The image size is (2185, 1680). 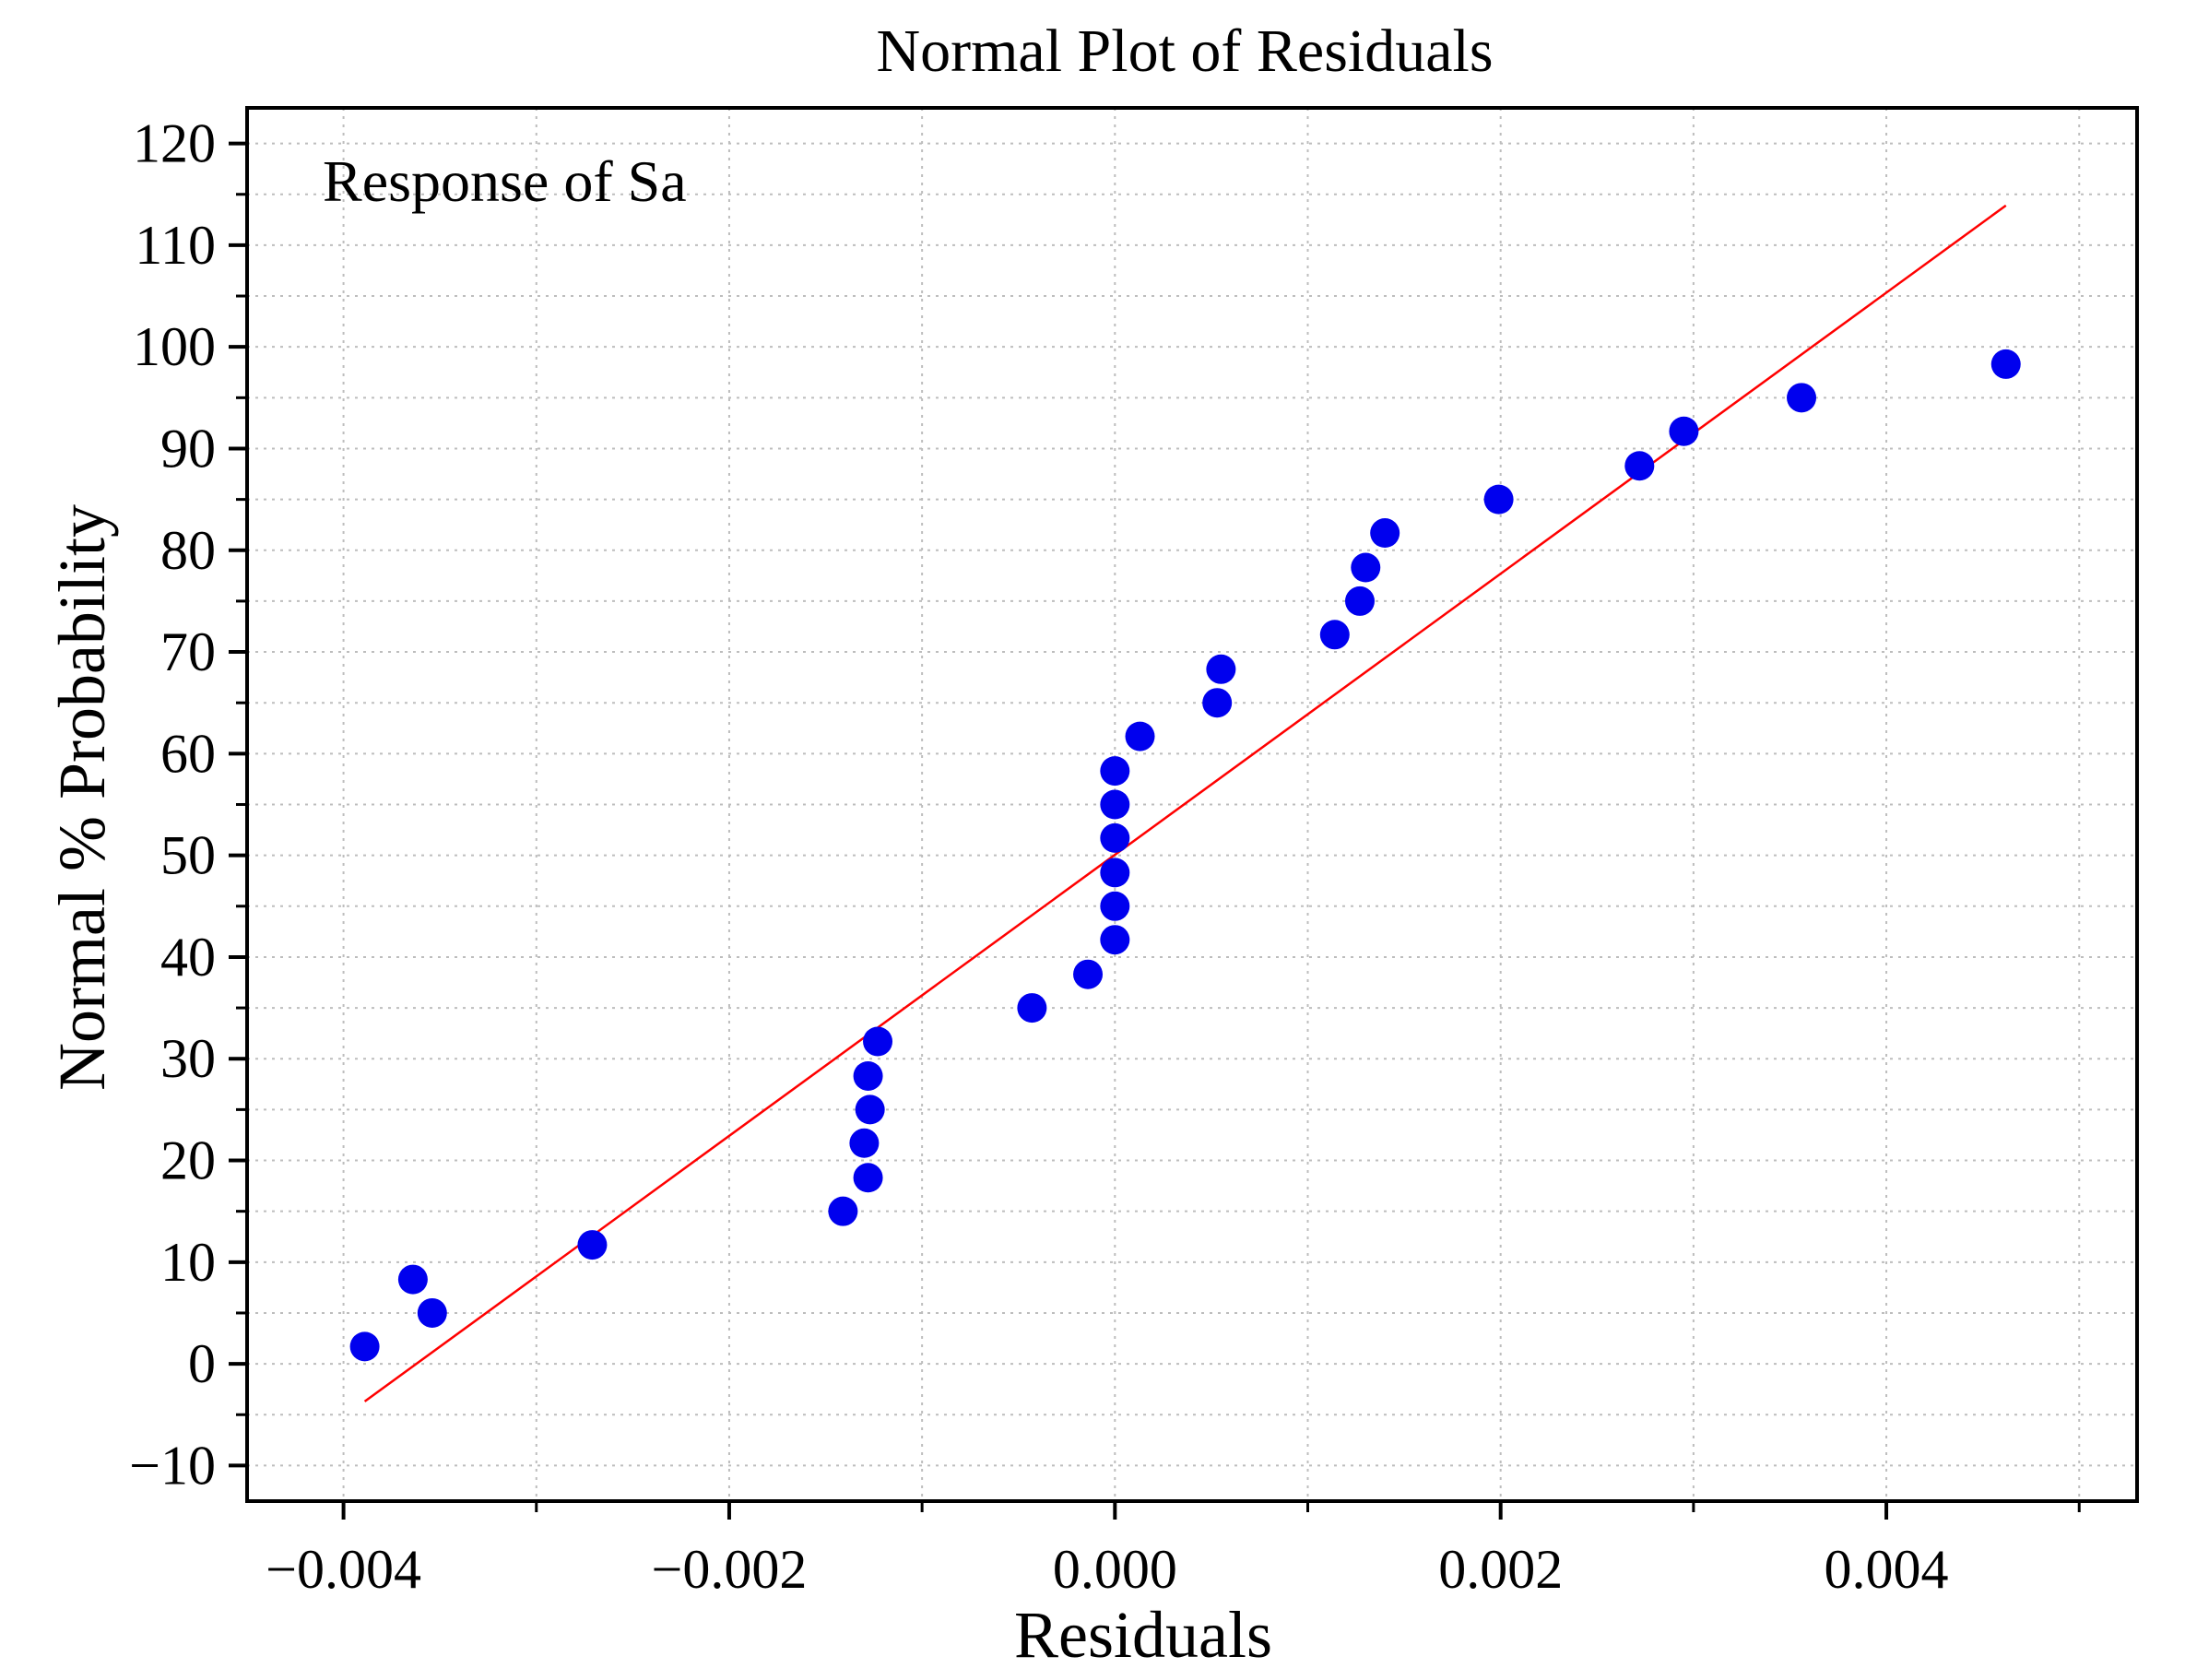 What do you see at coordinates (505, 181) in the screenshot?
I see `response-annotation: Response of Sa` at bounding box center [505, 181].